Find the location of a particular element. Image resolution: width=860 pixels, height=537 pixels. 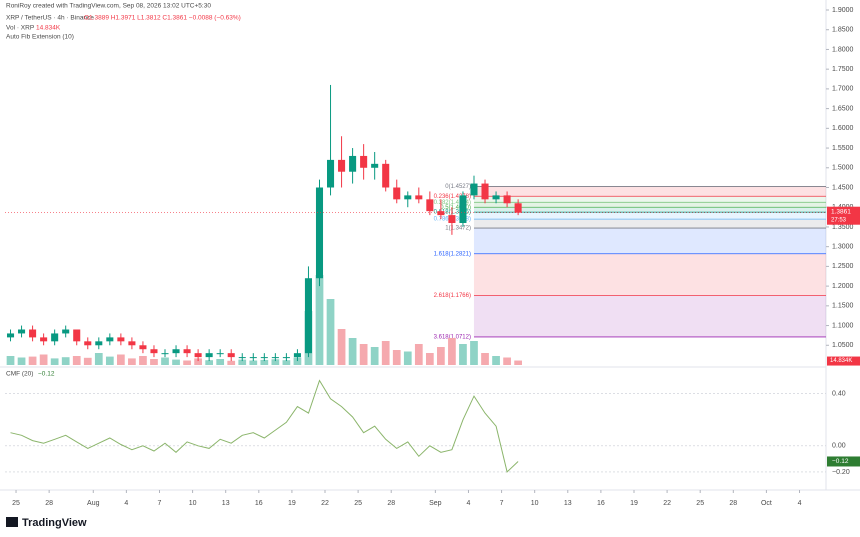

y-tick-label: 1.4500 is located at coordinates (843, 187).